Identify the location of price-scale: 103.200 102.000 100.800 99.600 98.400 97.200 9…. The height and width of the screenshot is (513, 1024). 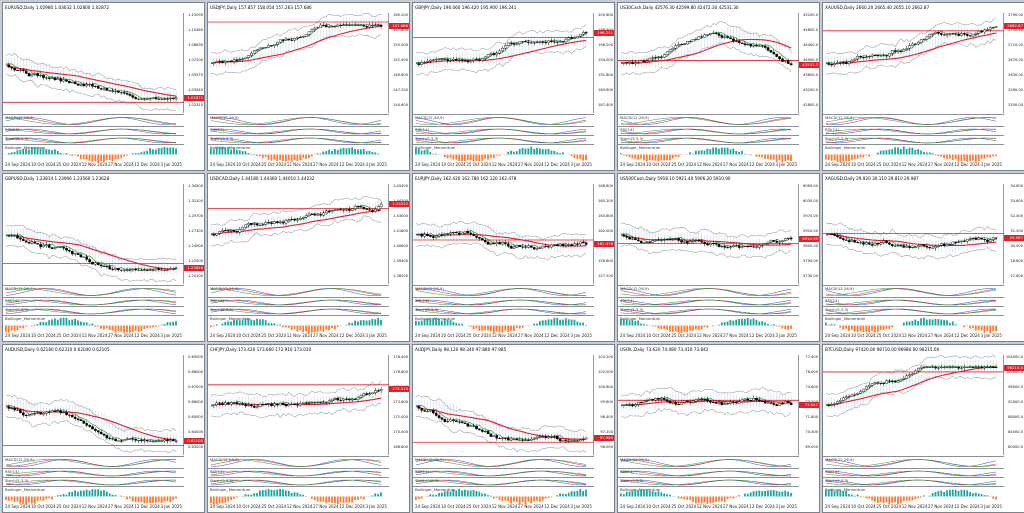
(603, 405).